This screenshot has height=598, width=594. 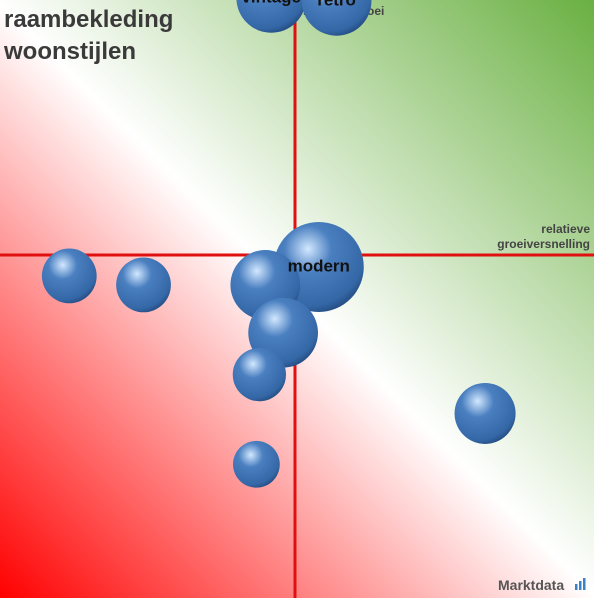 I want to click on chart-title-line-1: raambekleding, so click(x=88, y=19).